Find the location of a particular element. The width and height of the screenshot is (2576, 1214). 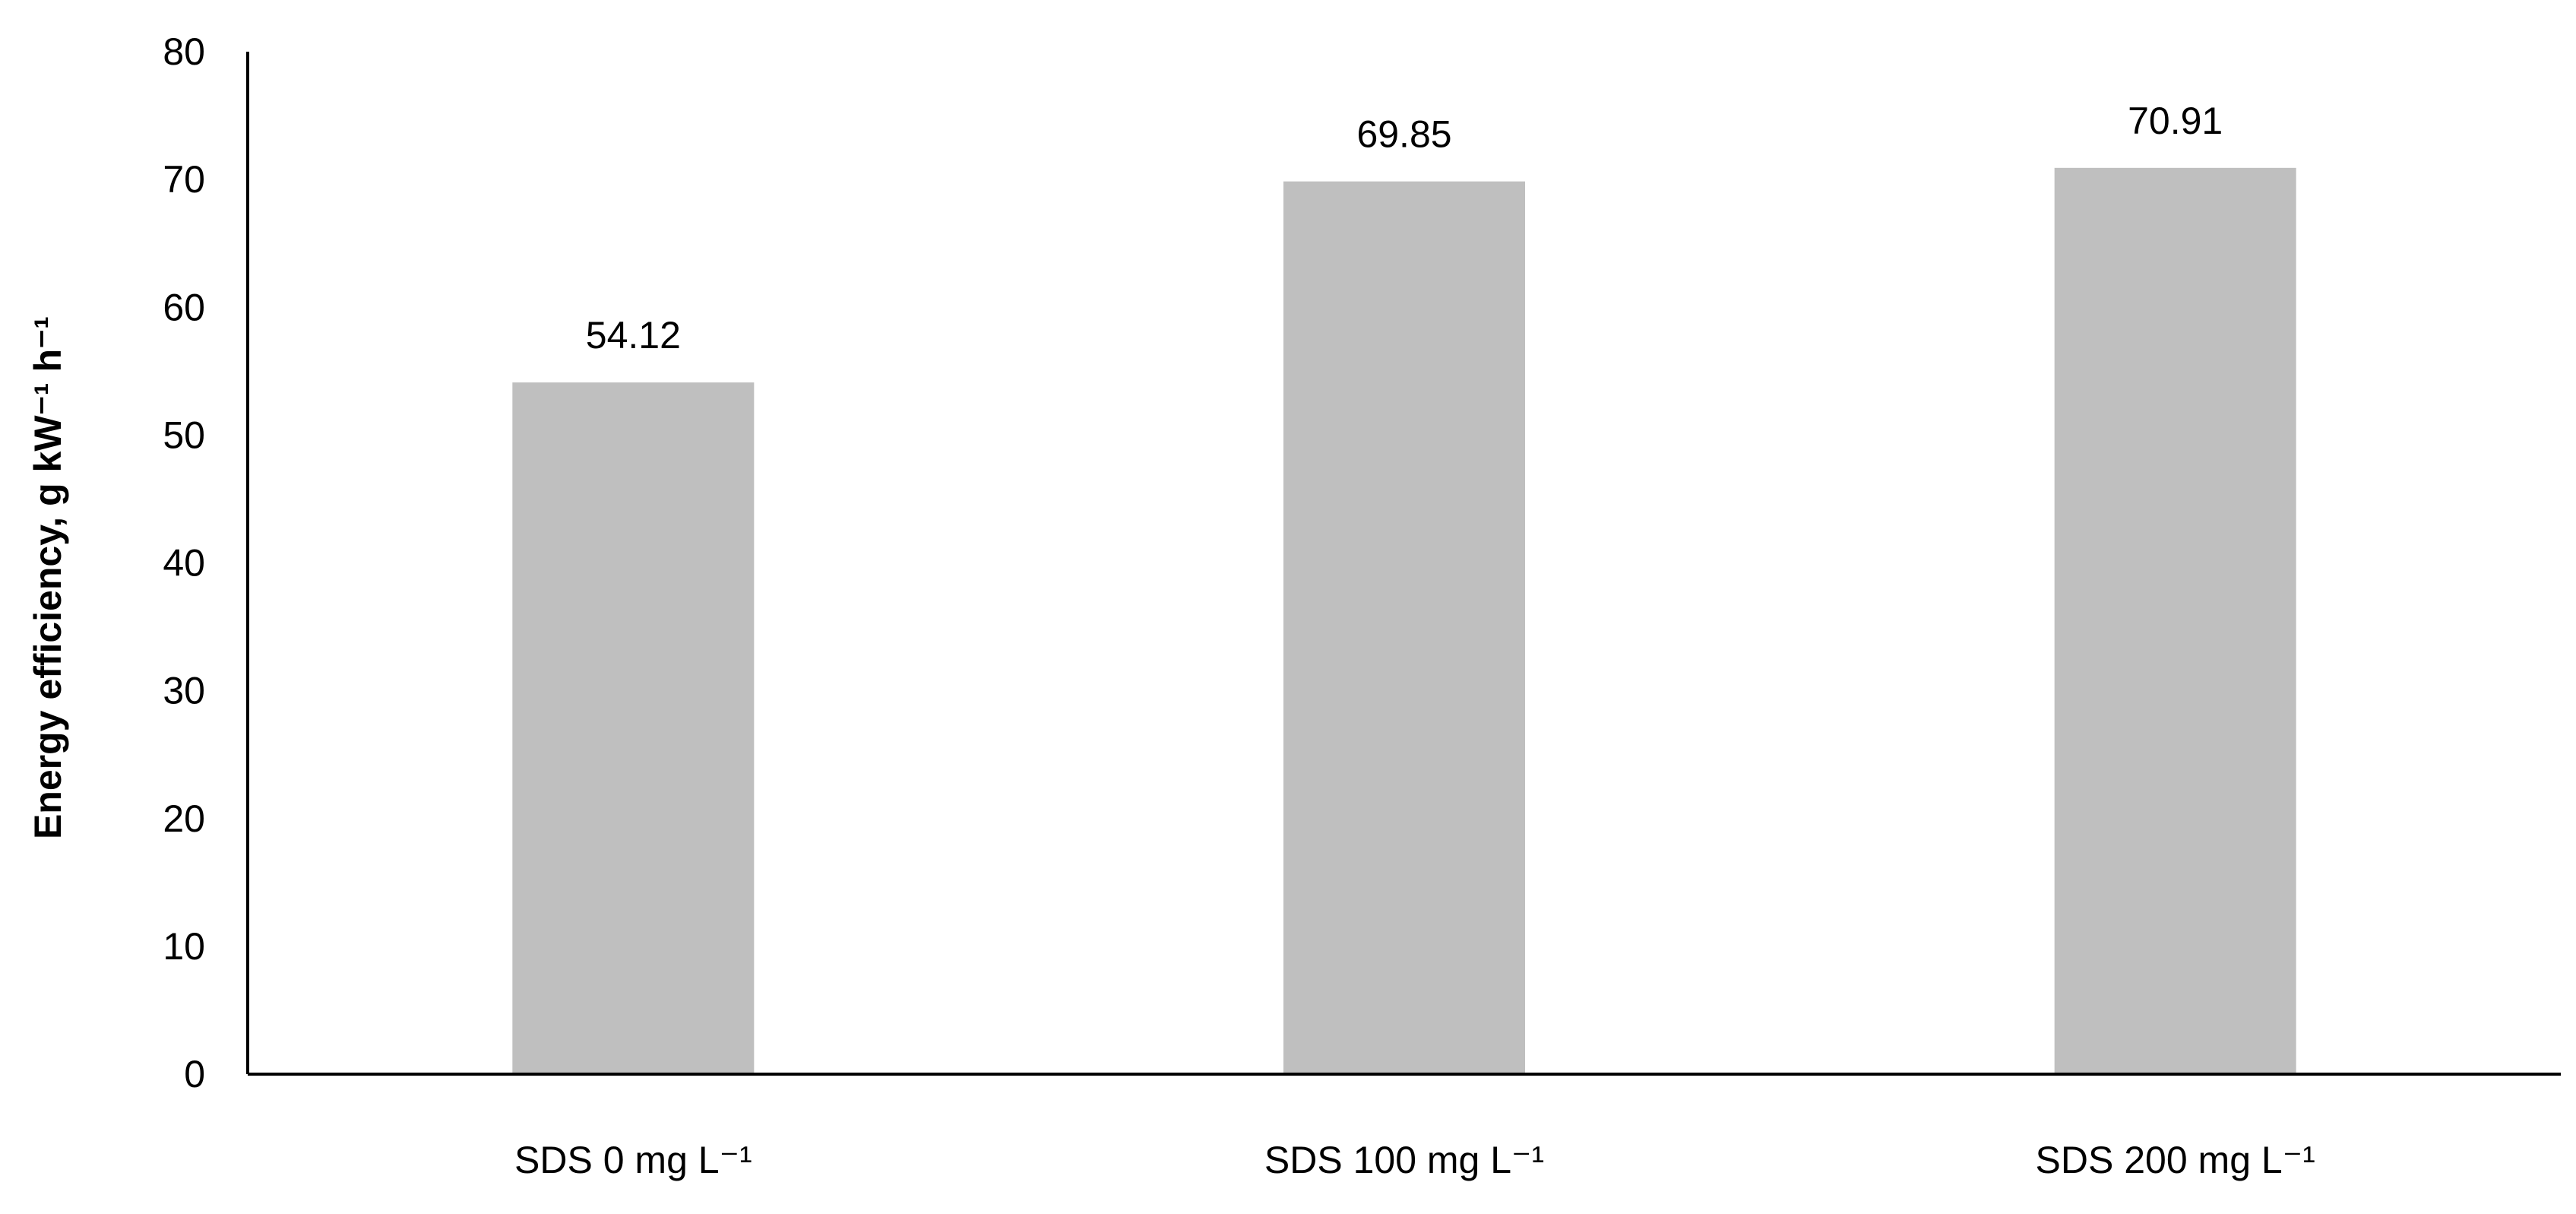

y-axis-ticks: 0 10 20 30 40 50 60 70 80 is located at coordinates (184, 563).